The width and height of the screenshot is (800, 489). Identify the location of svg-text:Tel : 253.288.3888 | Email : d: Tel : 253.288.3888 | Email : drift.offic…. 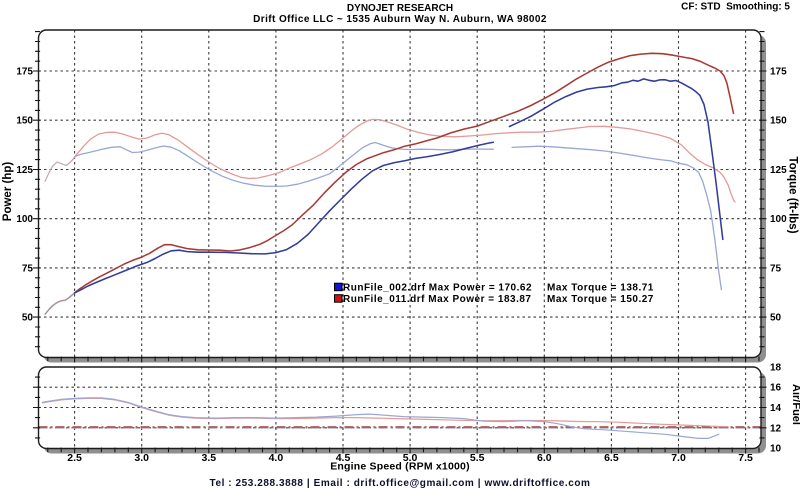
(400, 483).